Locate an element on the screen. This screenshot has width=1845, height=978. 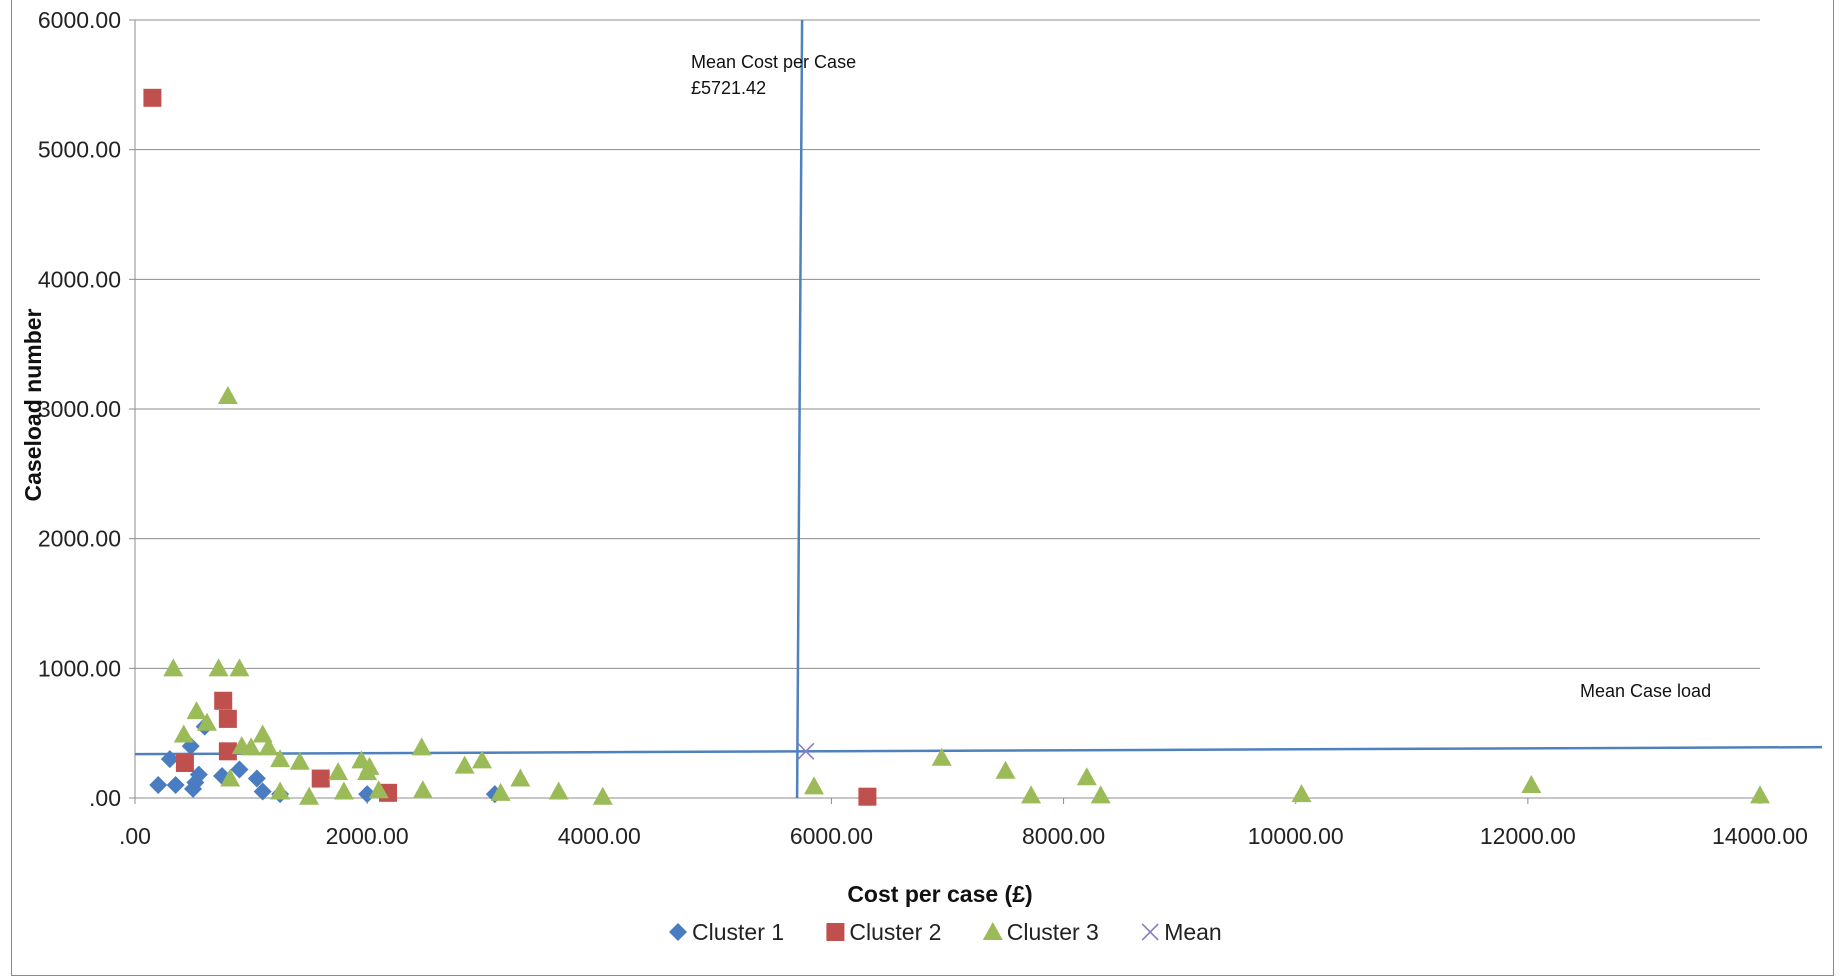
legend-label: Mean is located at coordinates (1193, 932).